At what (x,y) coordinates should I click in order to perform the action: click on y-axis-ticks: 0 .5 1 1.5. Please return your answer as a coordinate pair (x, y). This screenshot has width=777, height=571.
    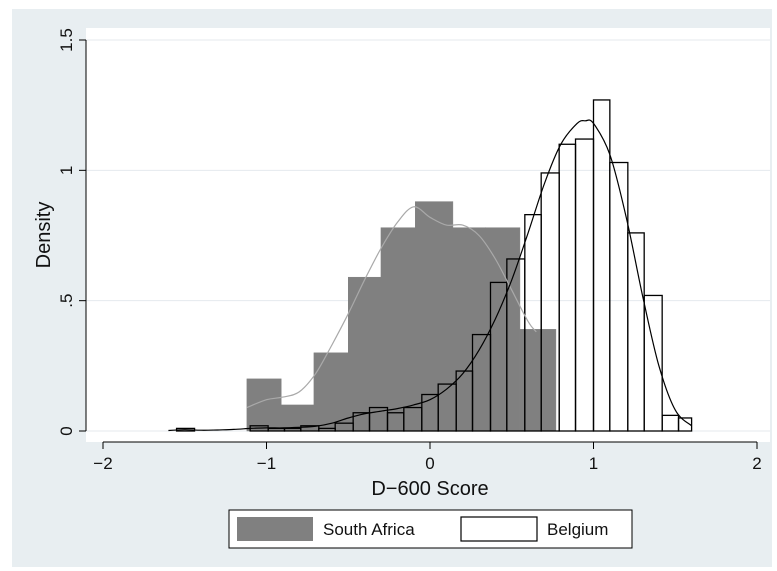
    Looking at the image, I should click on (71, 232).